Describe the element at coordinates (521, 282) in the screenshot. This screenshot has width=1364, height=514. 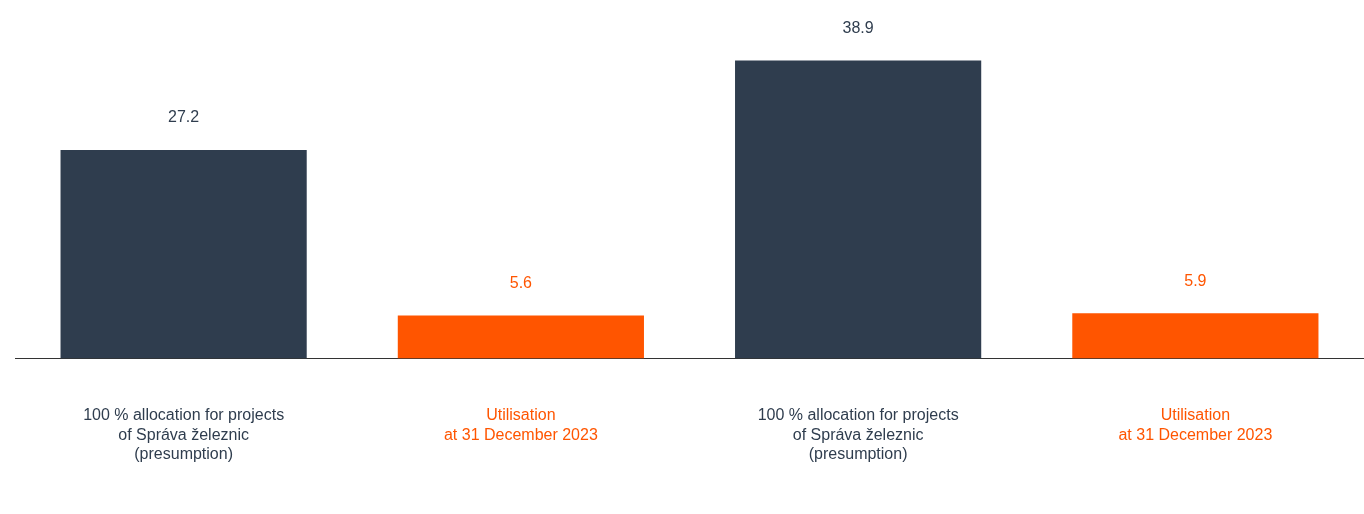
I see `data-label: 5.6` at that location.